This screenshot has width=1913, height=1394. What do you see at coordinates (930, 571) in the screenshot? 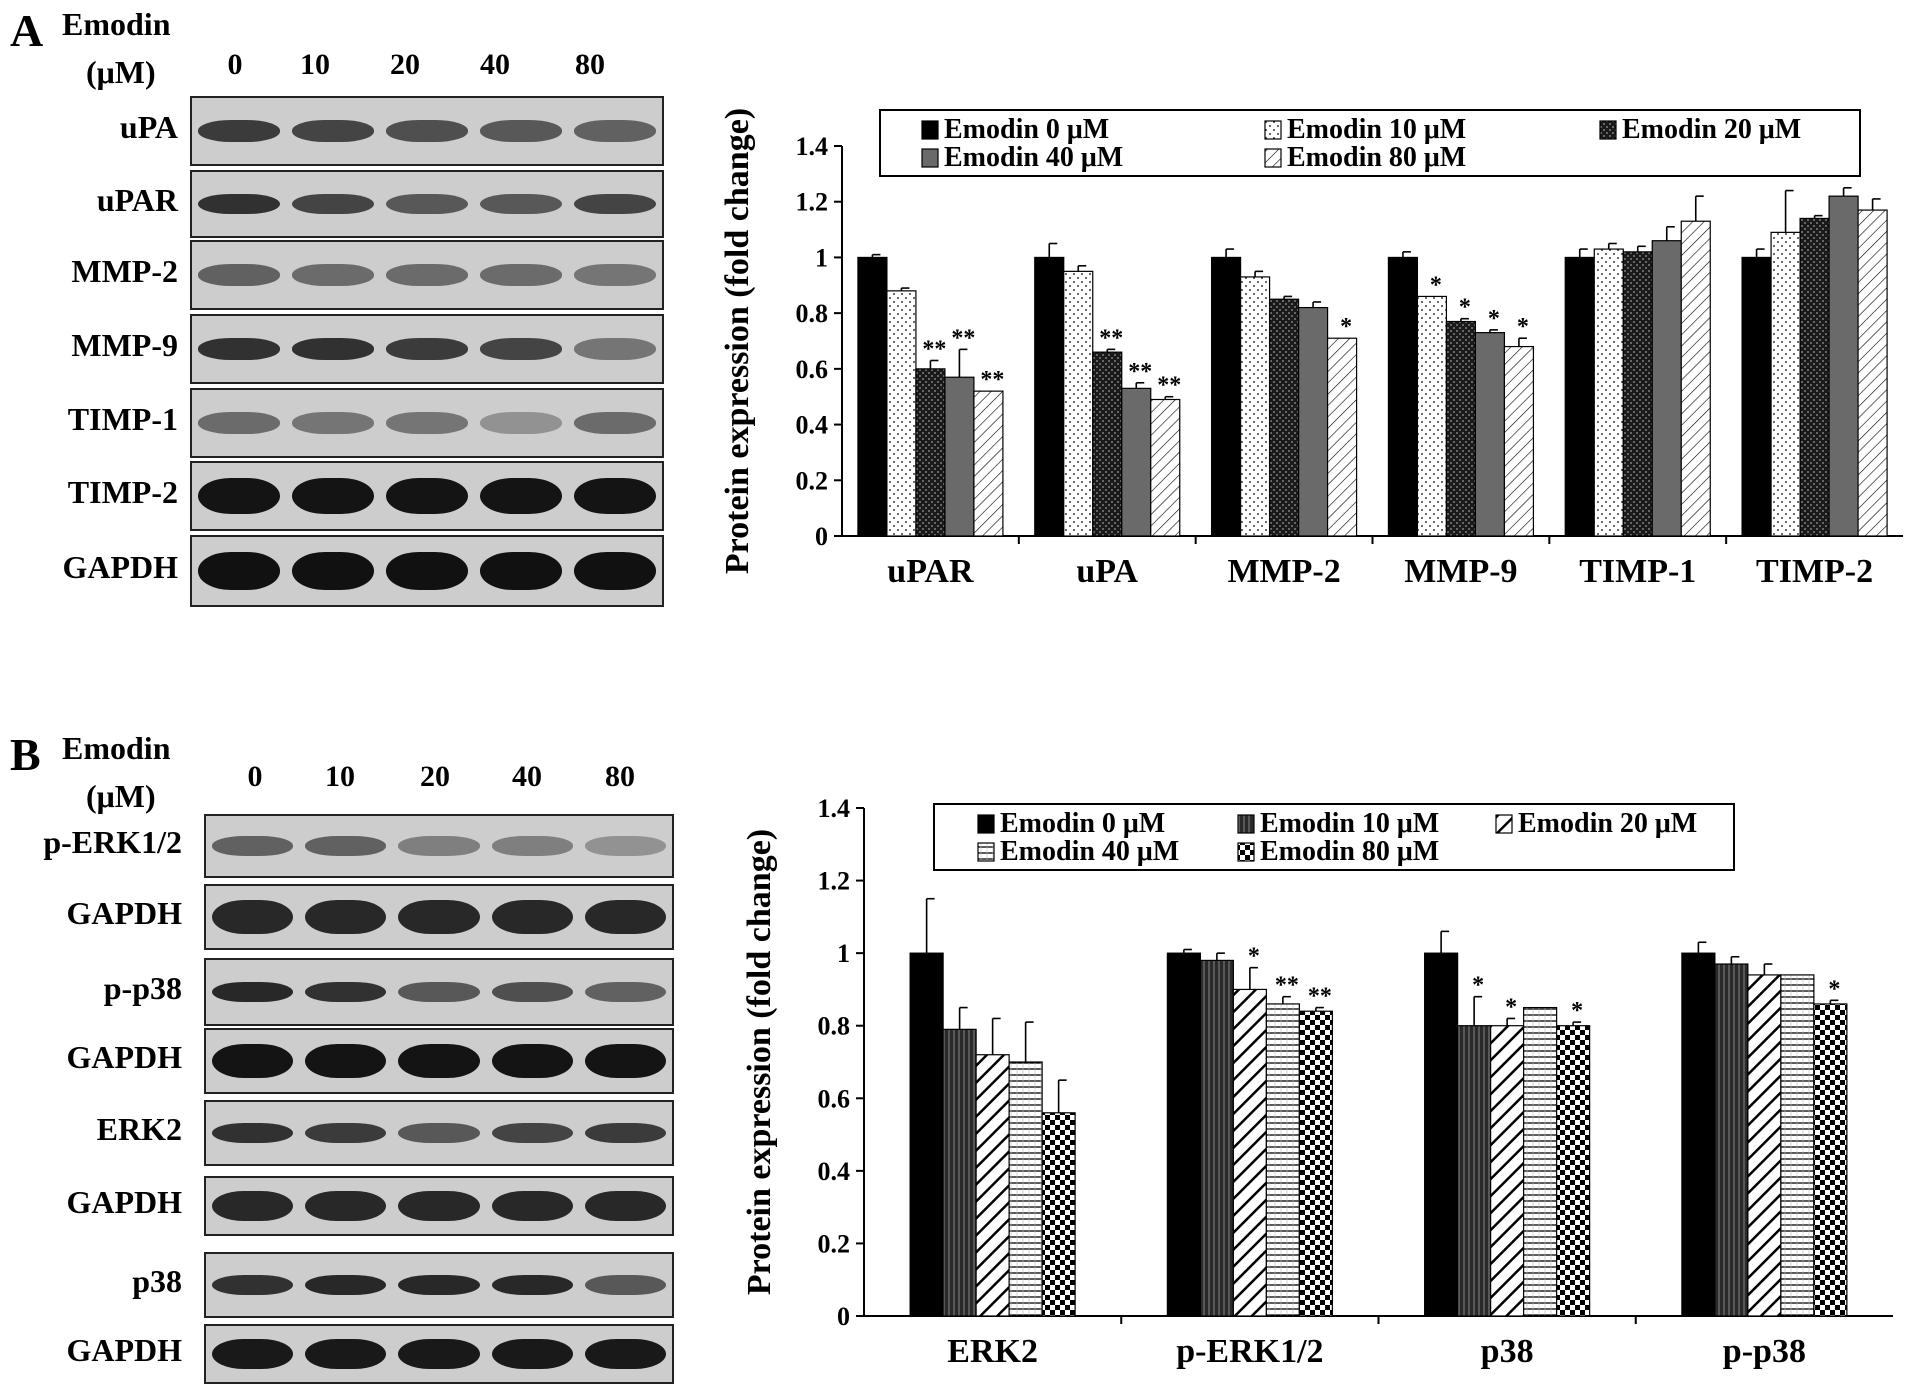
I see `x-category-label: uPAR` at bounding box center [930, 571].